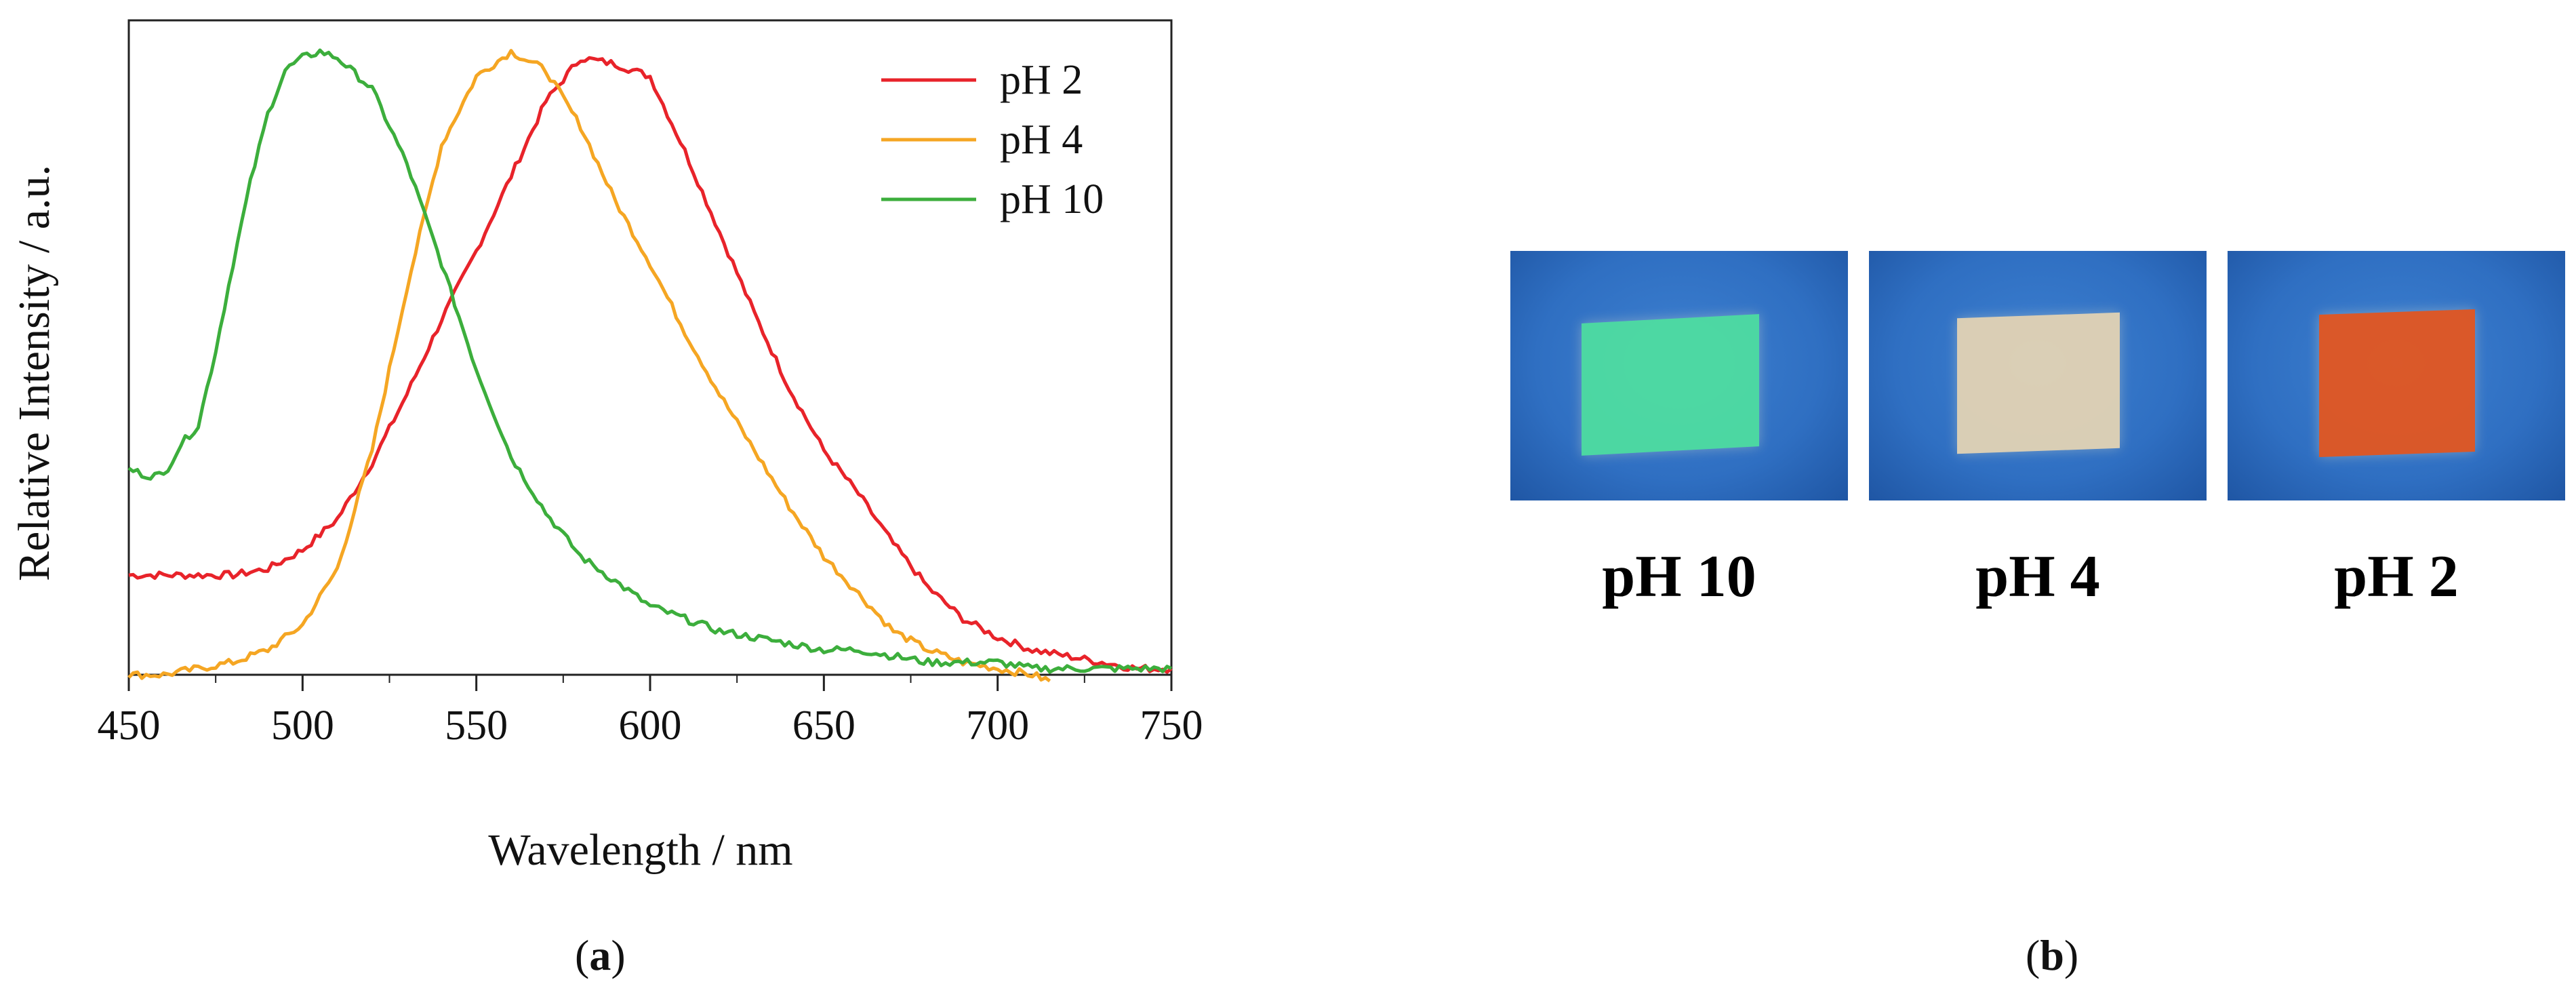  I want to click on panel-label-a: (a), so click(600, 955).